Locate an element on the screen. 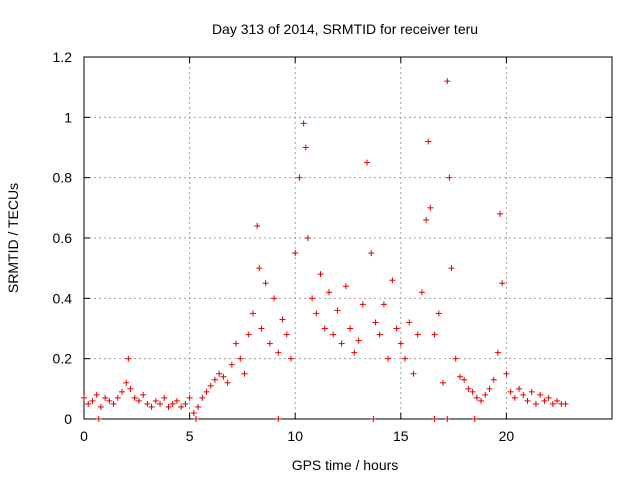 This screenshot has width=640, height=480. x-tick-label: 20 is located at coordinates (507, 436).